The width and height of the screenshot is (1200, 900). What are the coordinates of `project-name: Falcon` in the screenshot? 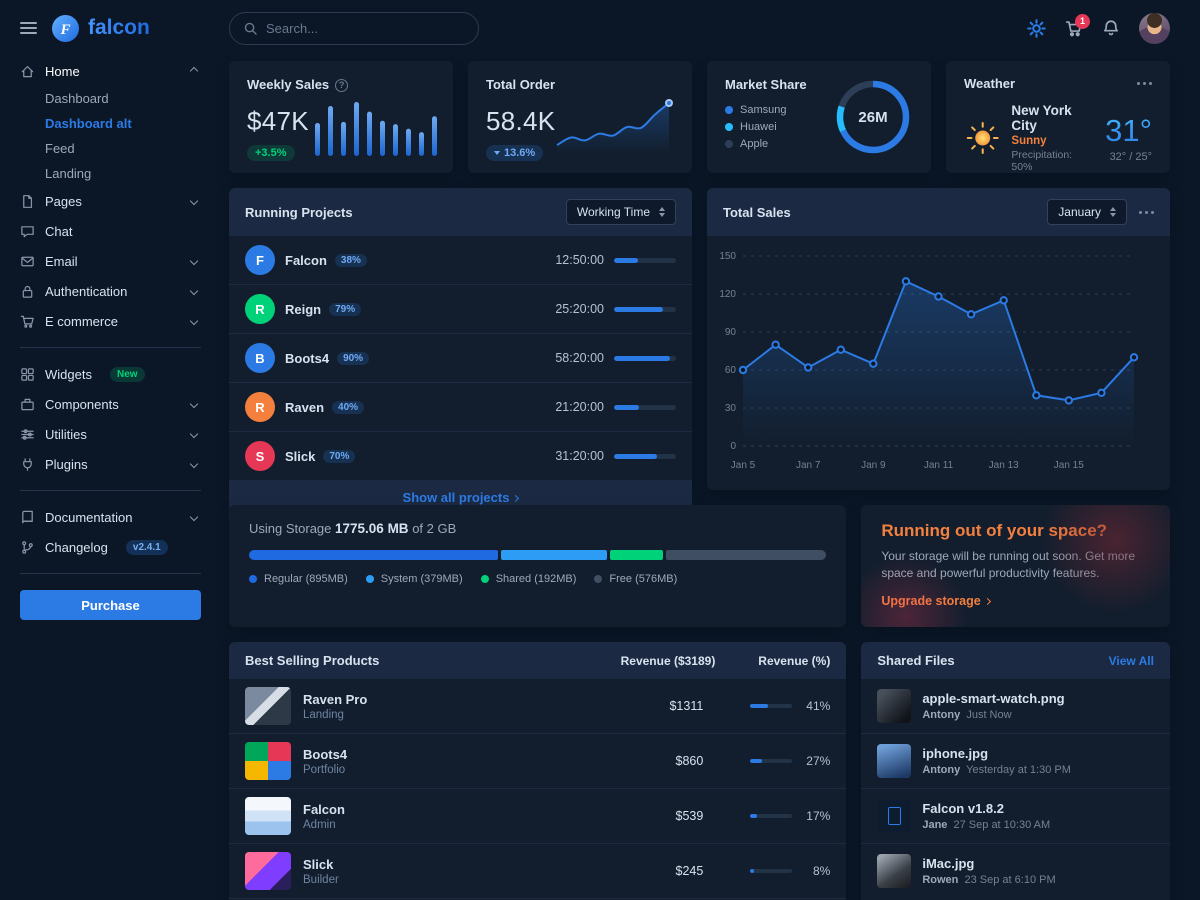 It's located at (306, 260).